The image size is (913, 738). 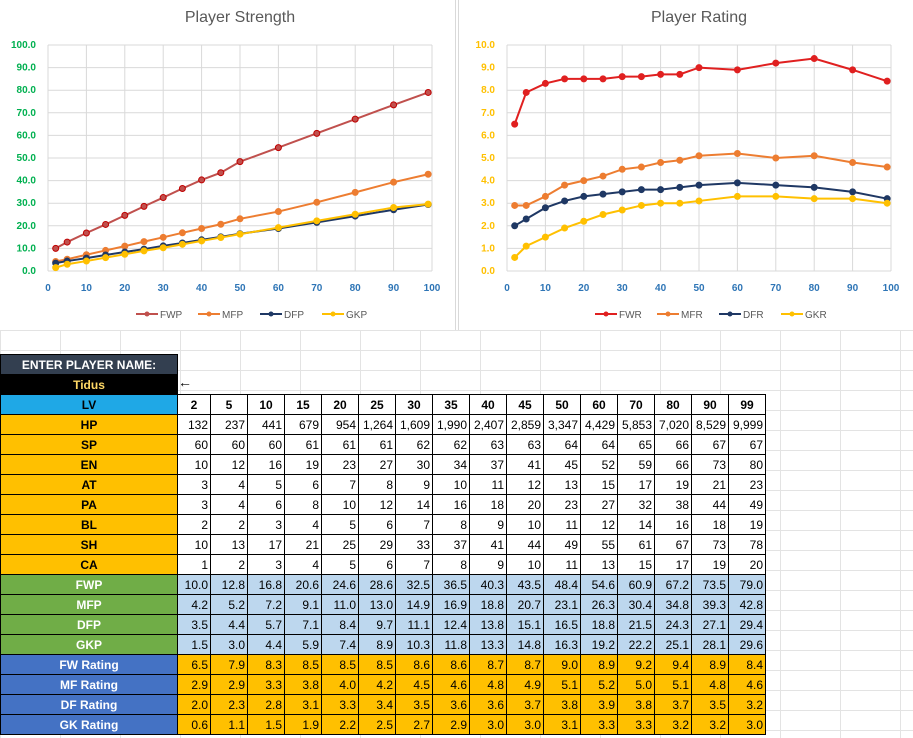 What do you see at coordinates (266, 664) in the screenshot?
I see `rating-cell: 8.3` at bounding box center [266, 664].